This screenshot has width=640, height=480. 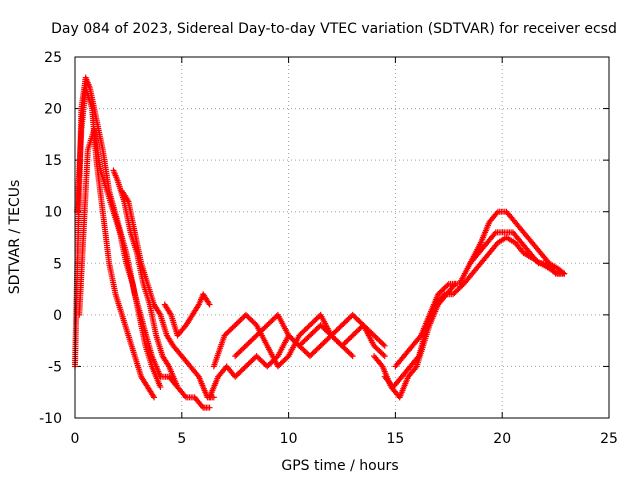 What do you see at coordinates (289, 439) in the screenshot?
I see `x-tick-label: 10` at bounding box center [289, 439].